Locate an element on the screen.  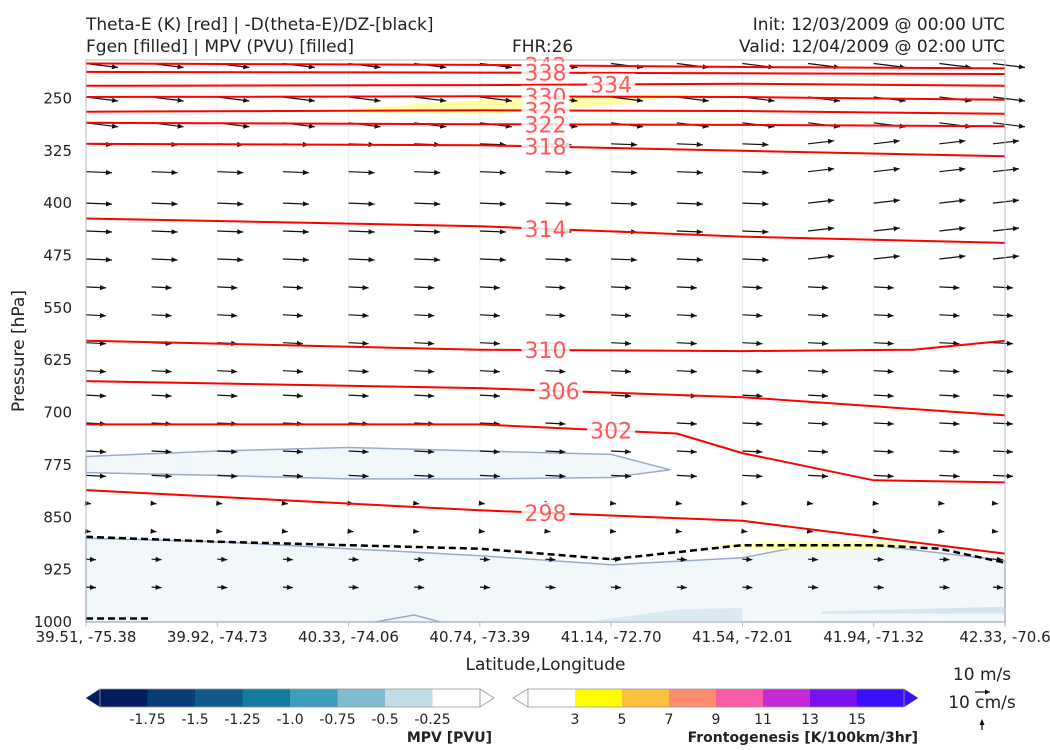
reference-vector-horizontal-head is located at coordinates (987, 692).